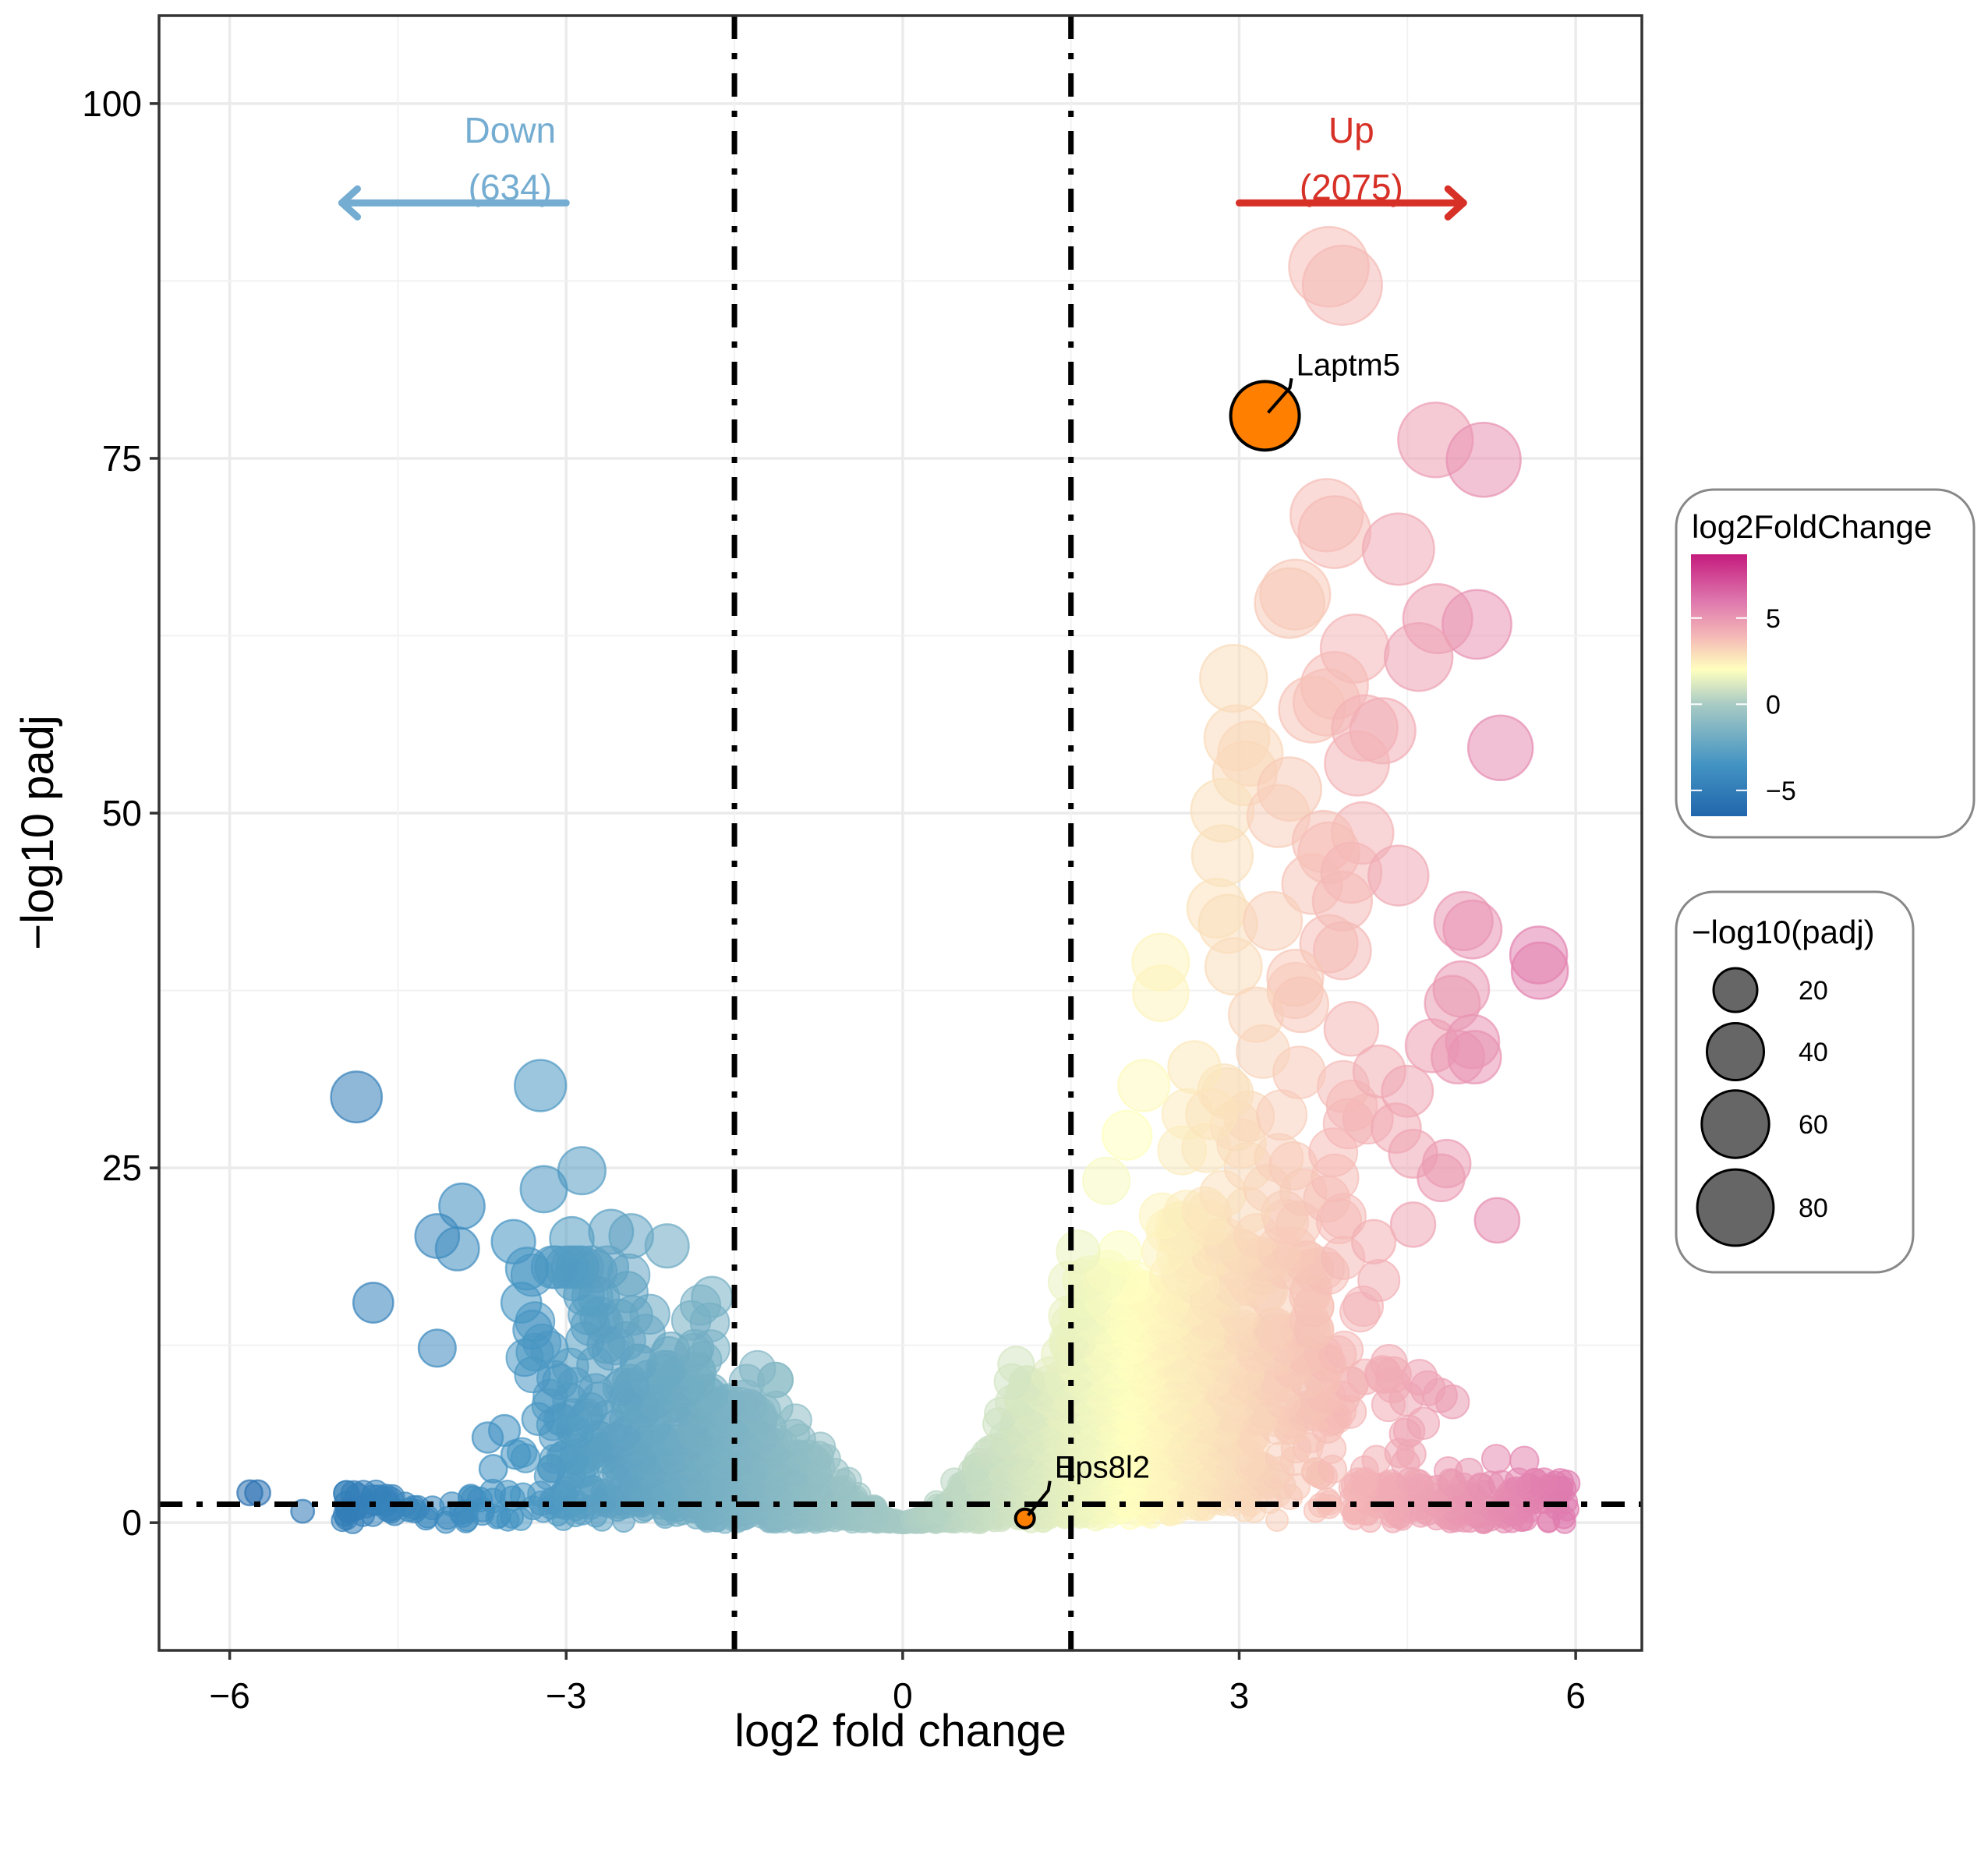  I want to click on x-tick-label: 0, so click(903, 1695).